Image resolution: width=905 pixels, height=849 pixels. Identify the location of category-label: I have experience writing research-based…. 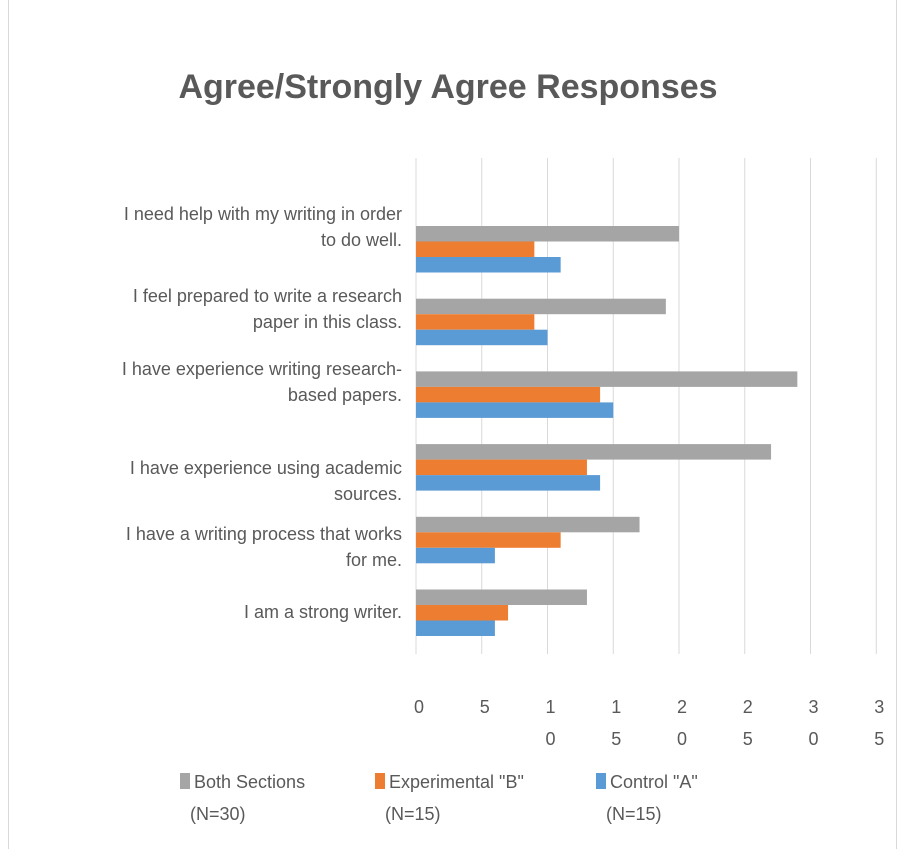
(262, 382).